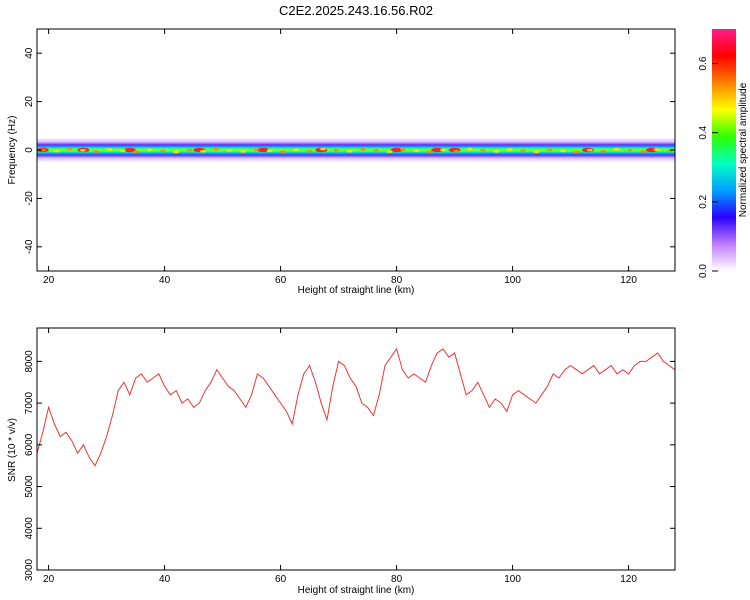 The height and width of the screenshot is (600, 750). What do you see at coordinates (708, 167) in the screenshot?
I see `colorbar-ticks: 0.0 0.2 0.4 0.6` at bounding box center [708, 167].